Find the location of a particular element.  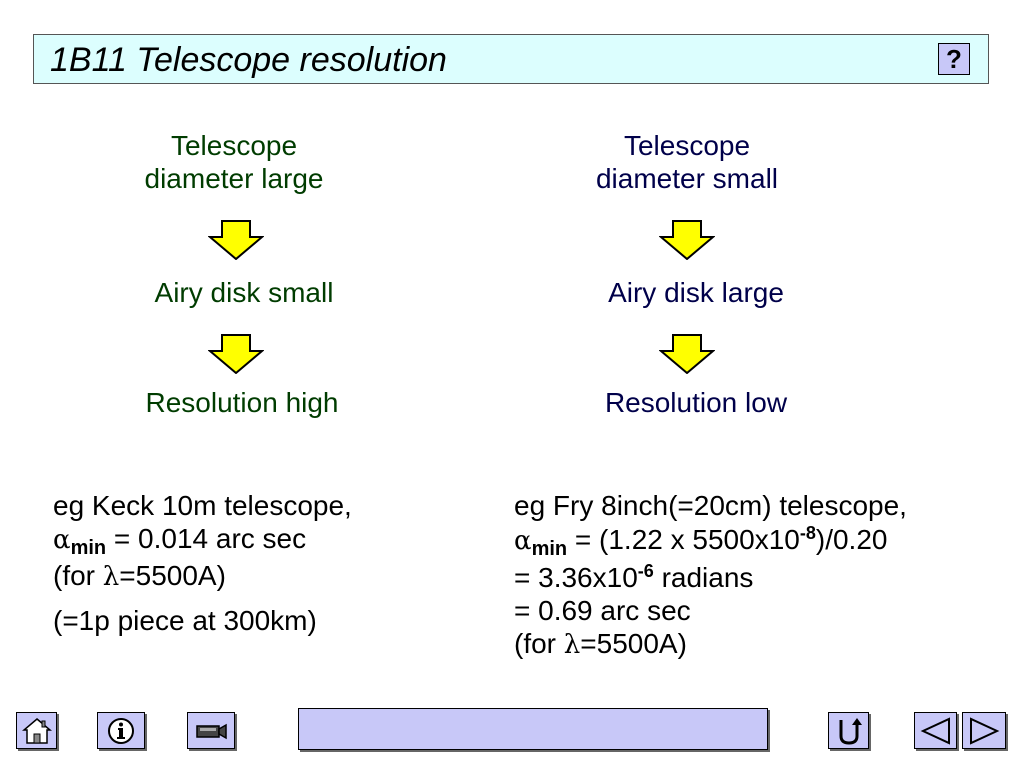

right-example-line3: = 3.36x10-6 radians is located at coordinates (710, 578).